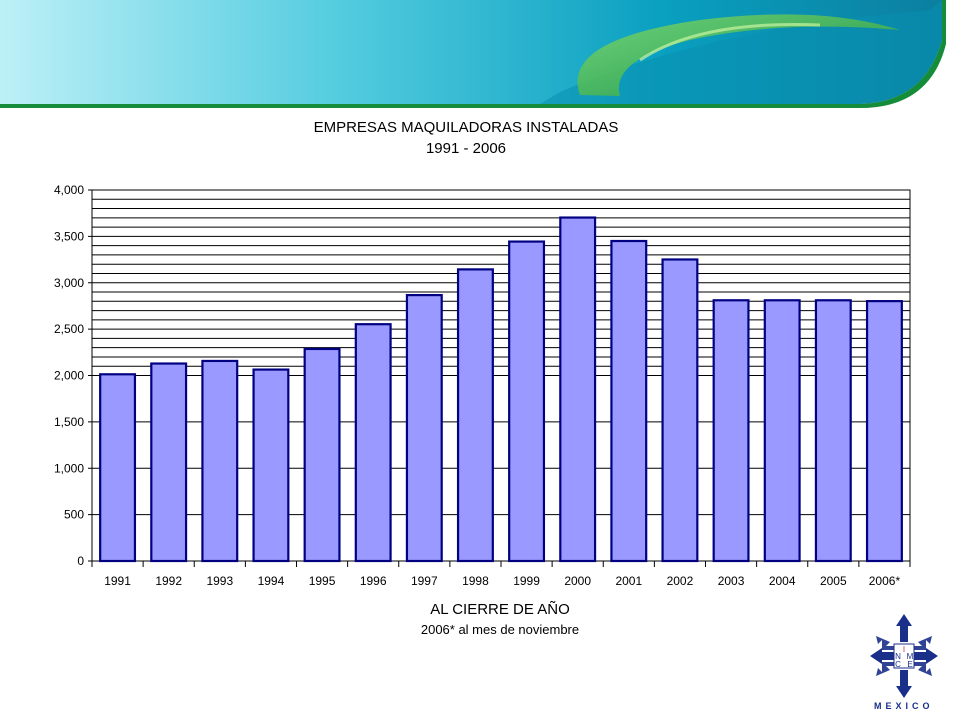 This screenshot has width=960, height=720. What do you see at coordinates (904, 706) in the screenshot?
I see `logo-wordmark: MEXICO` at bounding box center [904, 706].